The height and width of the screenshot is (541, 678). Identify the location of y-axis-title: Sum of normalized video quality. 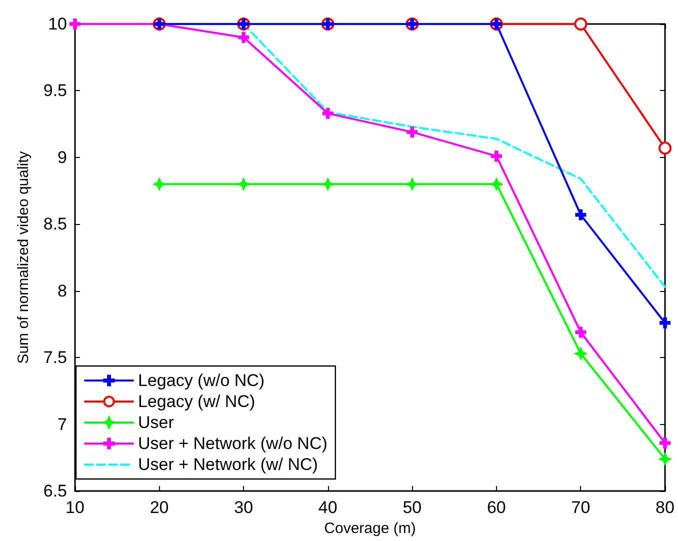
(23, 257).